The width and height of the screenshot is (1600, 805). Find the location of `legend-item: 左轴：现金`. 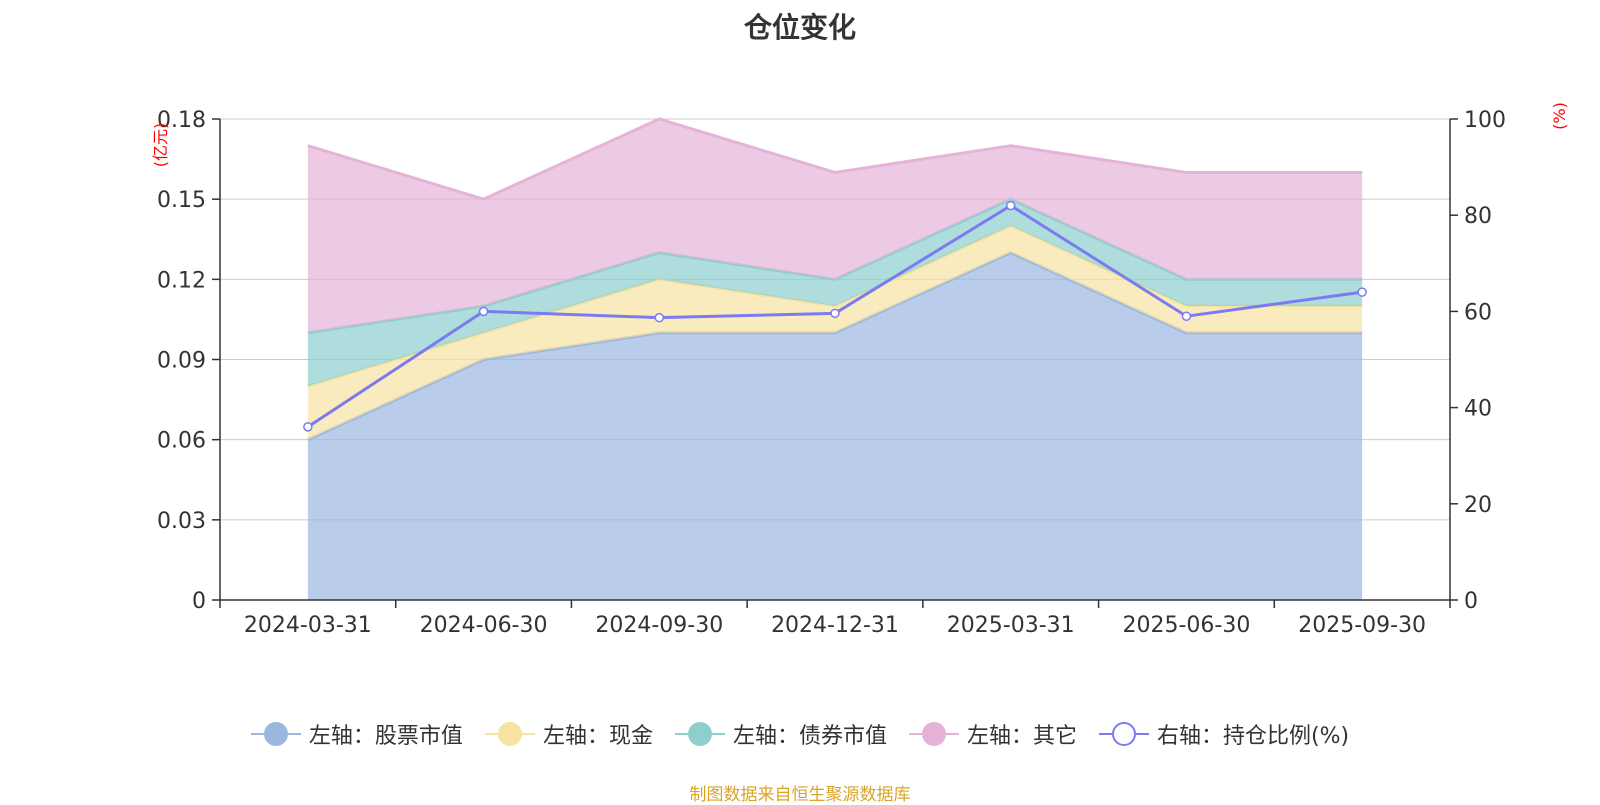

legend-item: 左轴：现金 is located at coordinates (568, 734).